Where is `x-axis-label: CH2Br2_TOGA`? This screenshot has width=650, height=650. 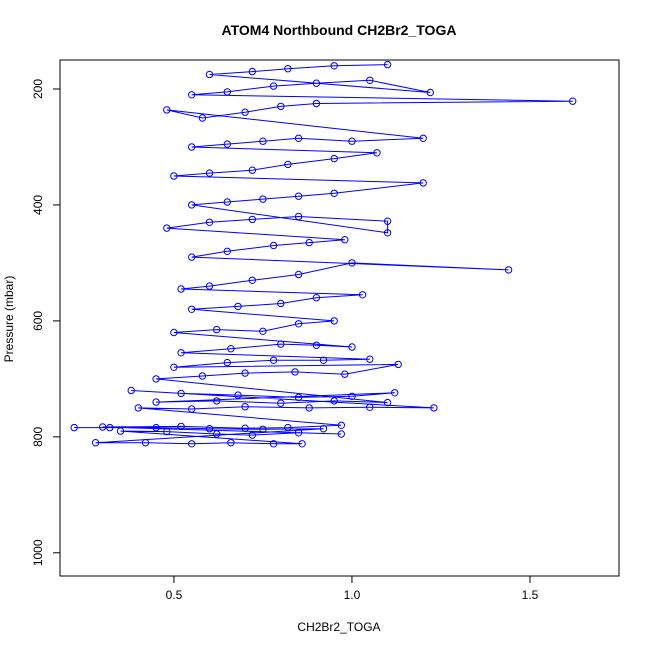 x-axis-label: CH2Br2_TOGA is located at coordinates (338, 627).